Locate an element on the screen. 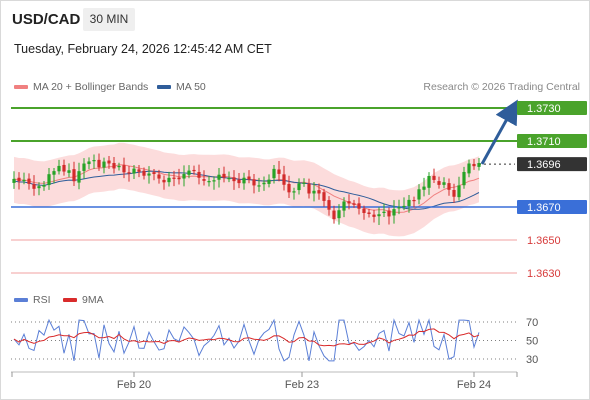 The image size is (590, 400). symbol-title: USD/CAD is located at coordinates (46, 19).